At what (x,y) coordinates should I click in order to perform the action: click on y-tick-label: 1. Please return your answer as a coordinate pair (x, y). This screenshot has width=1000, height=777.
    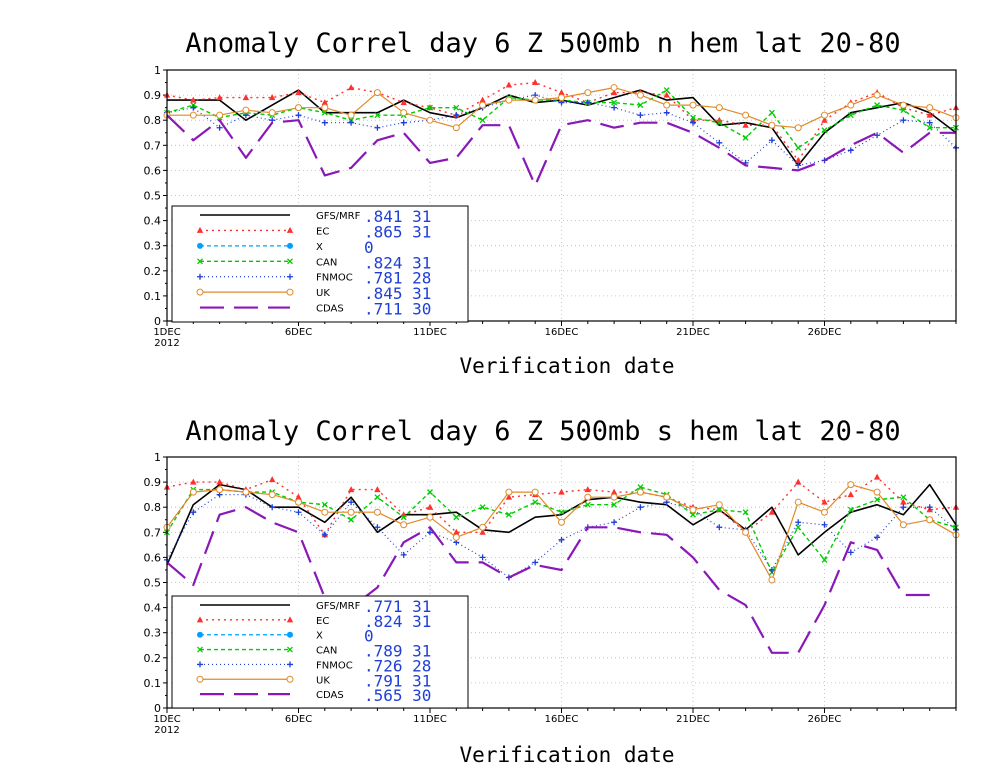
    Looking at the image, I should click on (157, 70).